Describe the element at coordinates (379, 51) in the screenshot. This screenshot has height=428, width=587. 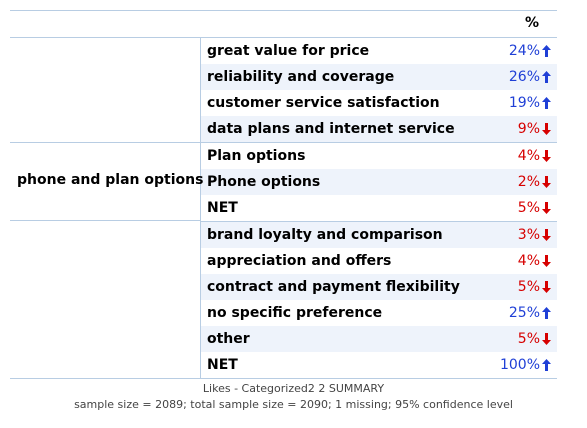
I see `table-row: great value for price 24%` at that location.